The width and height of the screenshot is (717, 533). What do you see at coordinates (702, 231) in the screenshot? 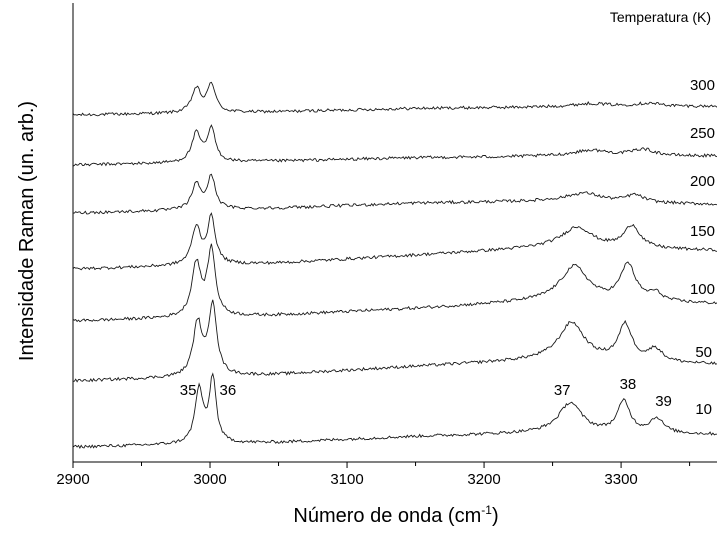
I see `temperature-label-150: 150` at bounding box center [702, 231].